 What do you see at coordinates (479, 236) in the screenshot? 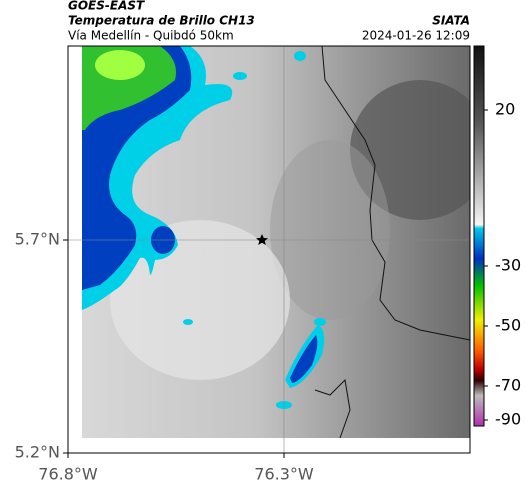
I see `colorbar` at bounding box center [479, 236].